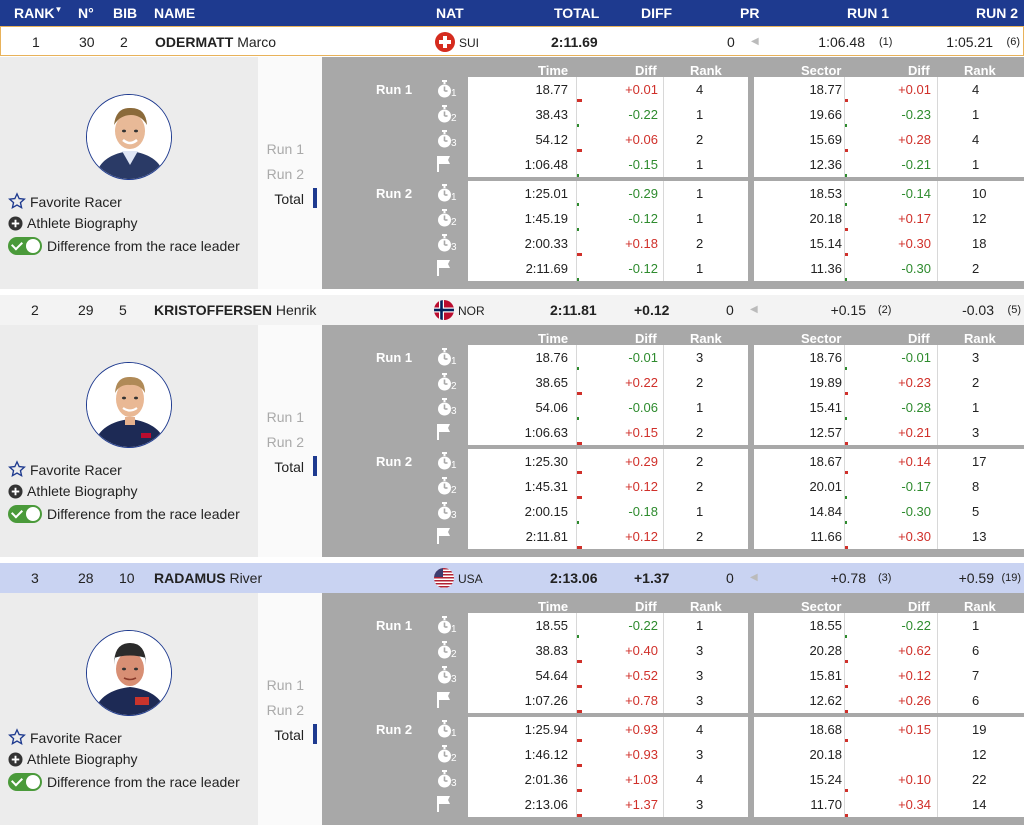  What do you see at coordinates (746, 511) in the screenshot?
I see `split-row: 2:00.15 -0.18 1 14.84 -0.30 5` at bounding box center [746, 511].